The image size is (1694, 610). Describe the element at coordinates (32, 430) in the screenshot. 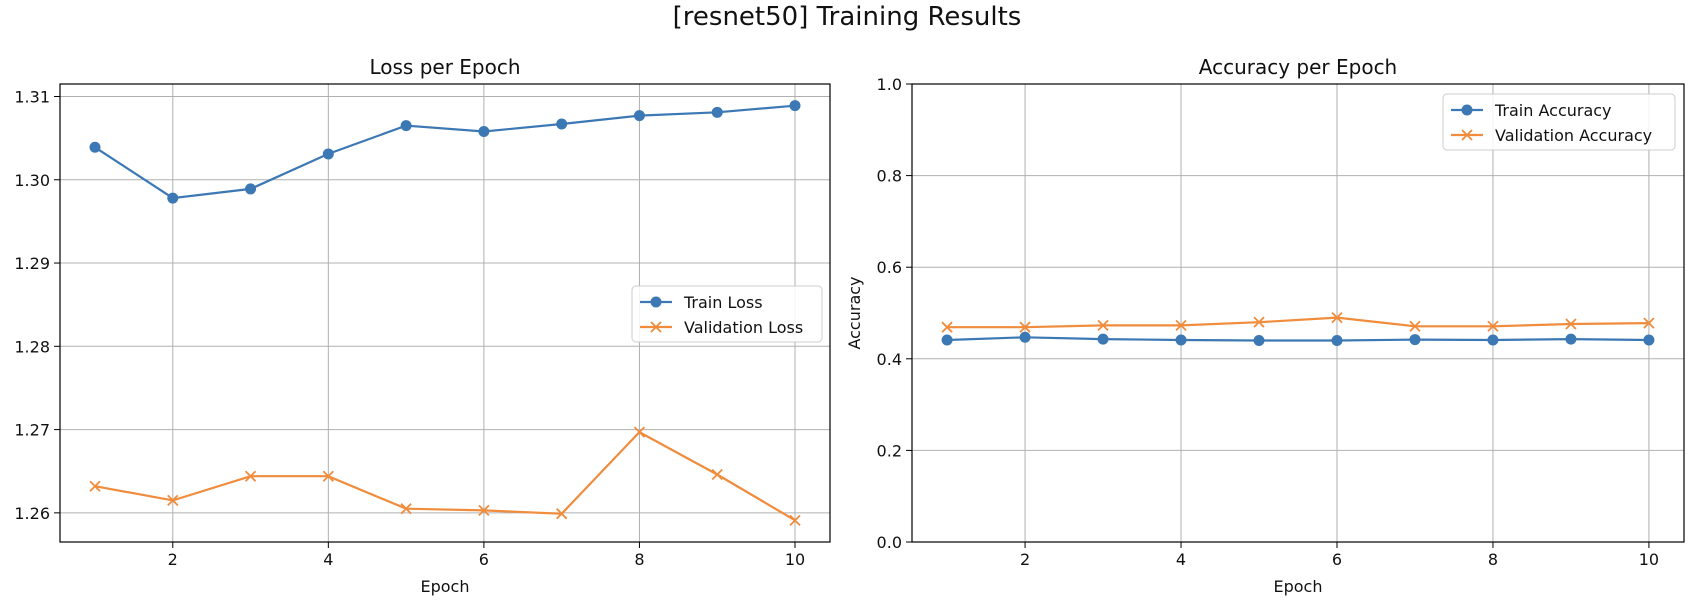

I see `y-tick-label: 1.27` at that location.